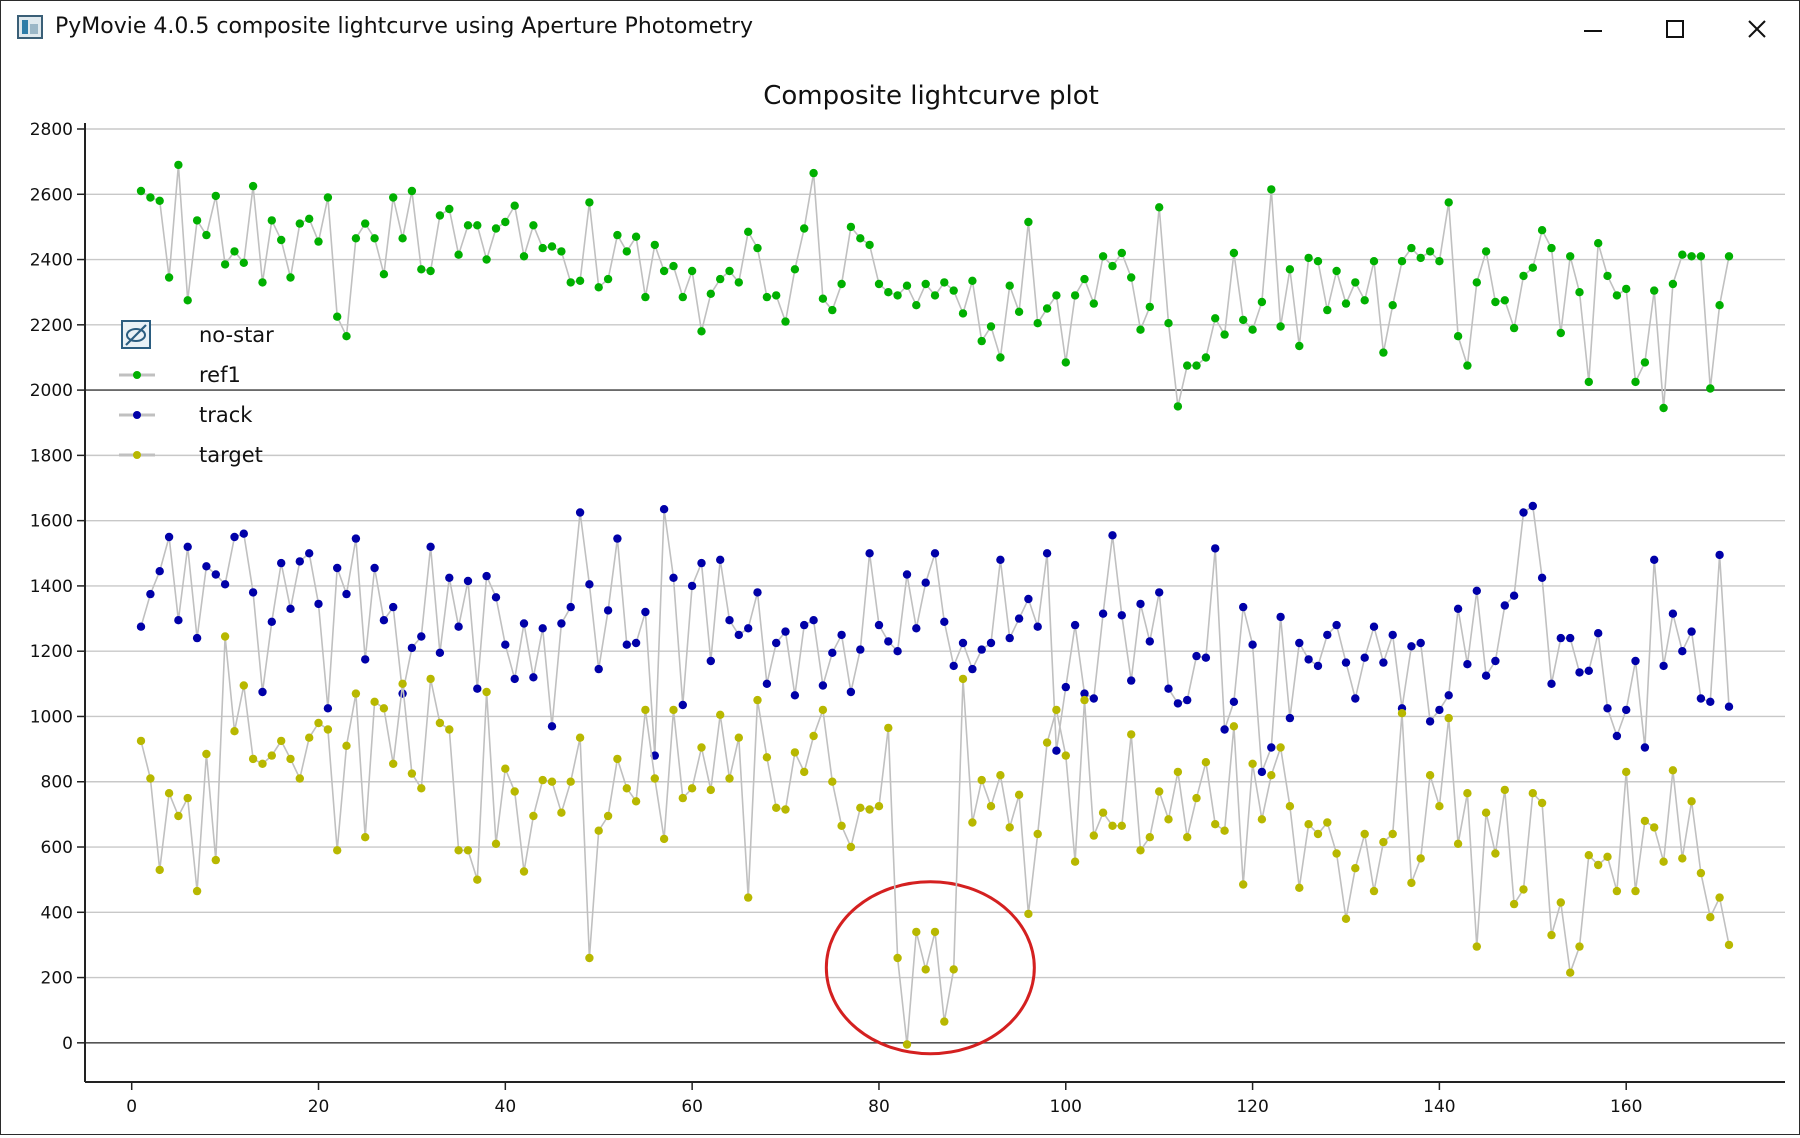  What do you see at coordinates (51, 587) in the screenshot?
I see `y-tick-label: 1400` at bounding box center [51, 587].